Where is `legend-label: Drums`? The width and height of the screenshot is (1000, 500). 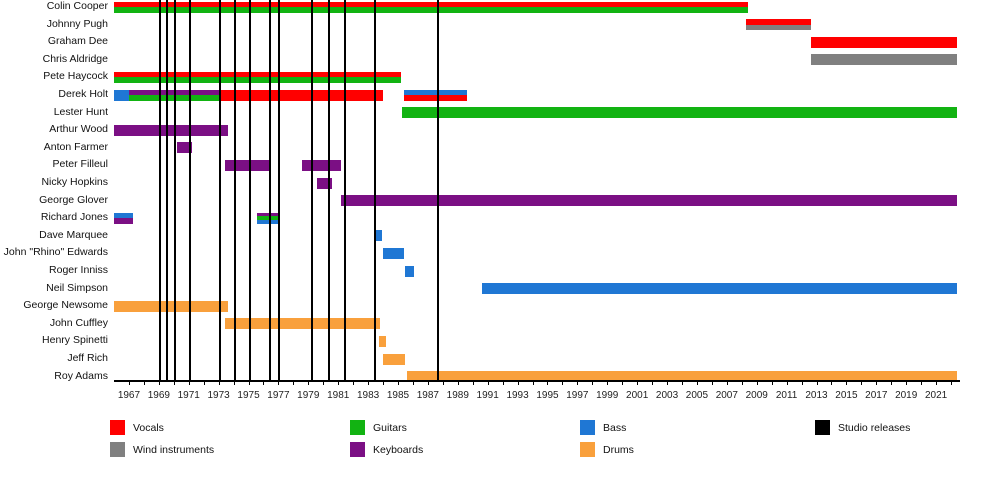
legend-label: Drums is located at coordinates (618, 449).